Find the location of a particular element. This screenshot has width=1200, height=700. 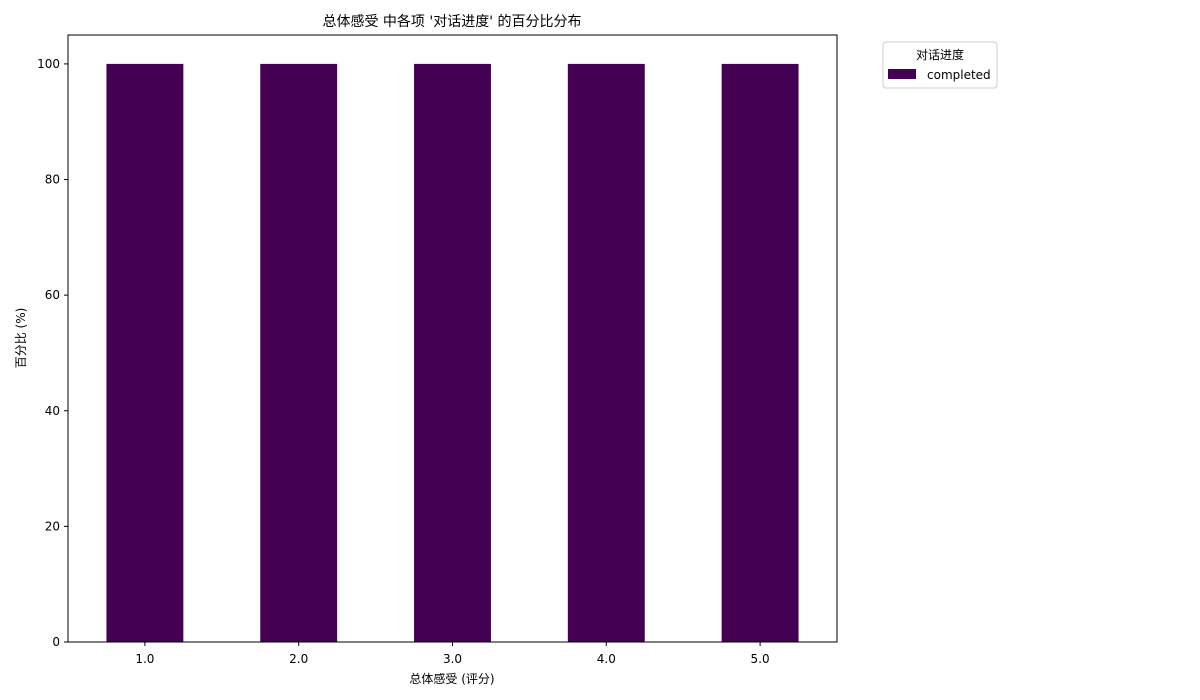

bar-completed-2.0 is located at coordinates (299, 352).